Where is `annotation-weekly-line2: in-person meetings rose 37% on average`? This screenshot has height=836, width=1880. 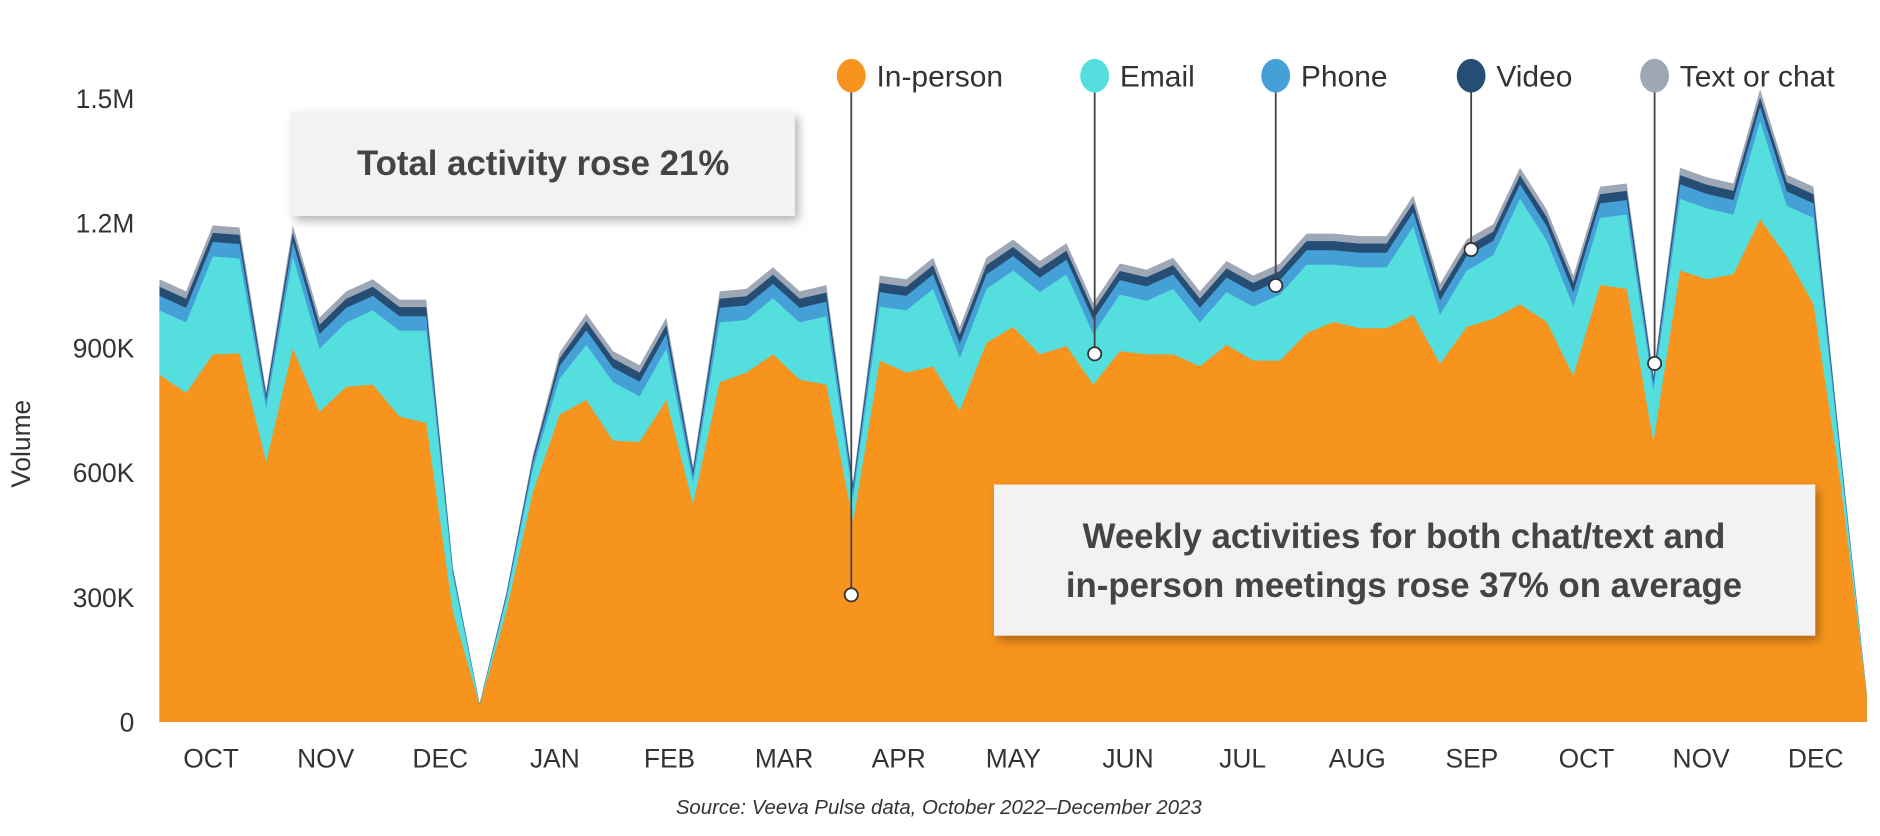 annotation-weekly-line2: in-person meetings rose 37% on average is located at coordinates (1404, 586).